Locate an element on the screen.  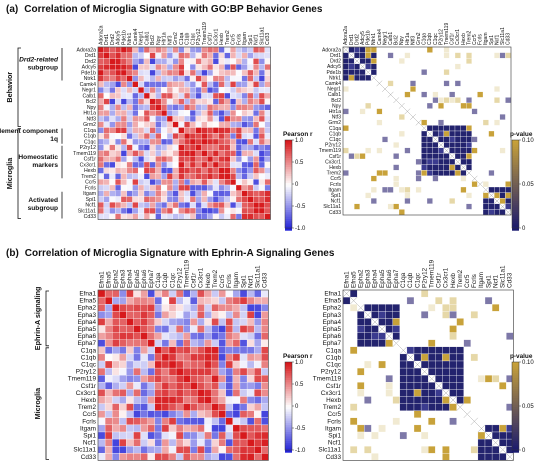
col-label: Calb1 is located at coordinates (147, 38).